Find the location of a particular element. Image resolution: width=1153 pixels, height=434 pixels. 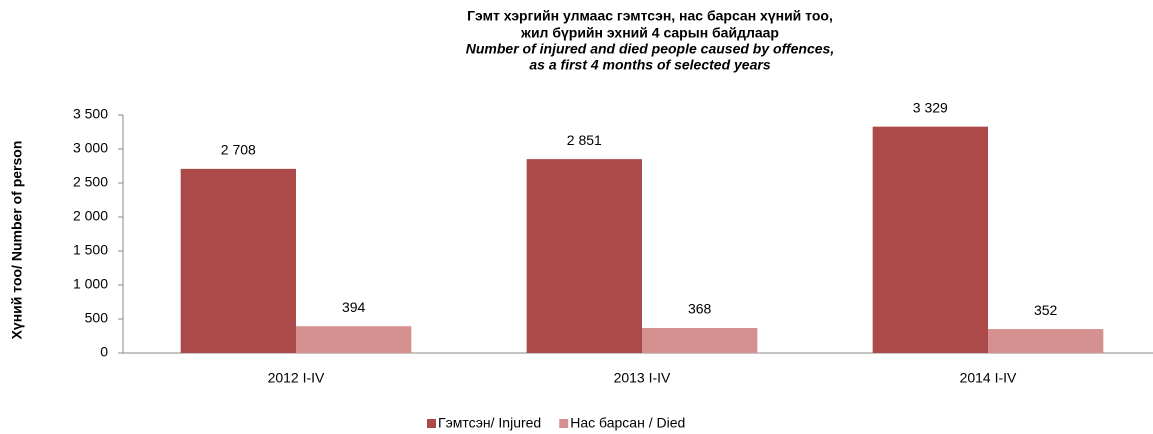

chart-title: жил бүрийн эхний 4 сарын байдлаар is located at coordinates (649, 33).